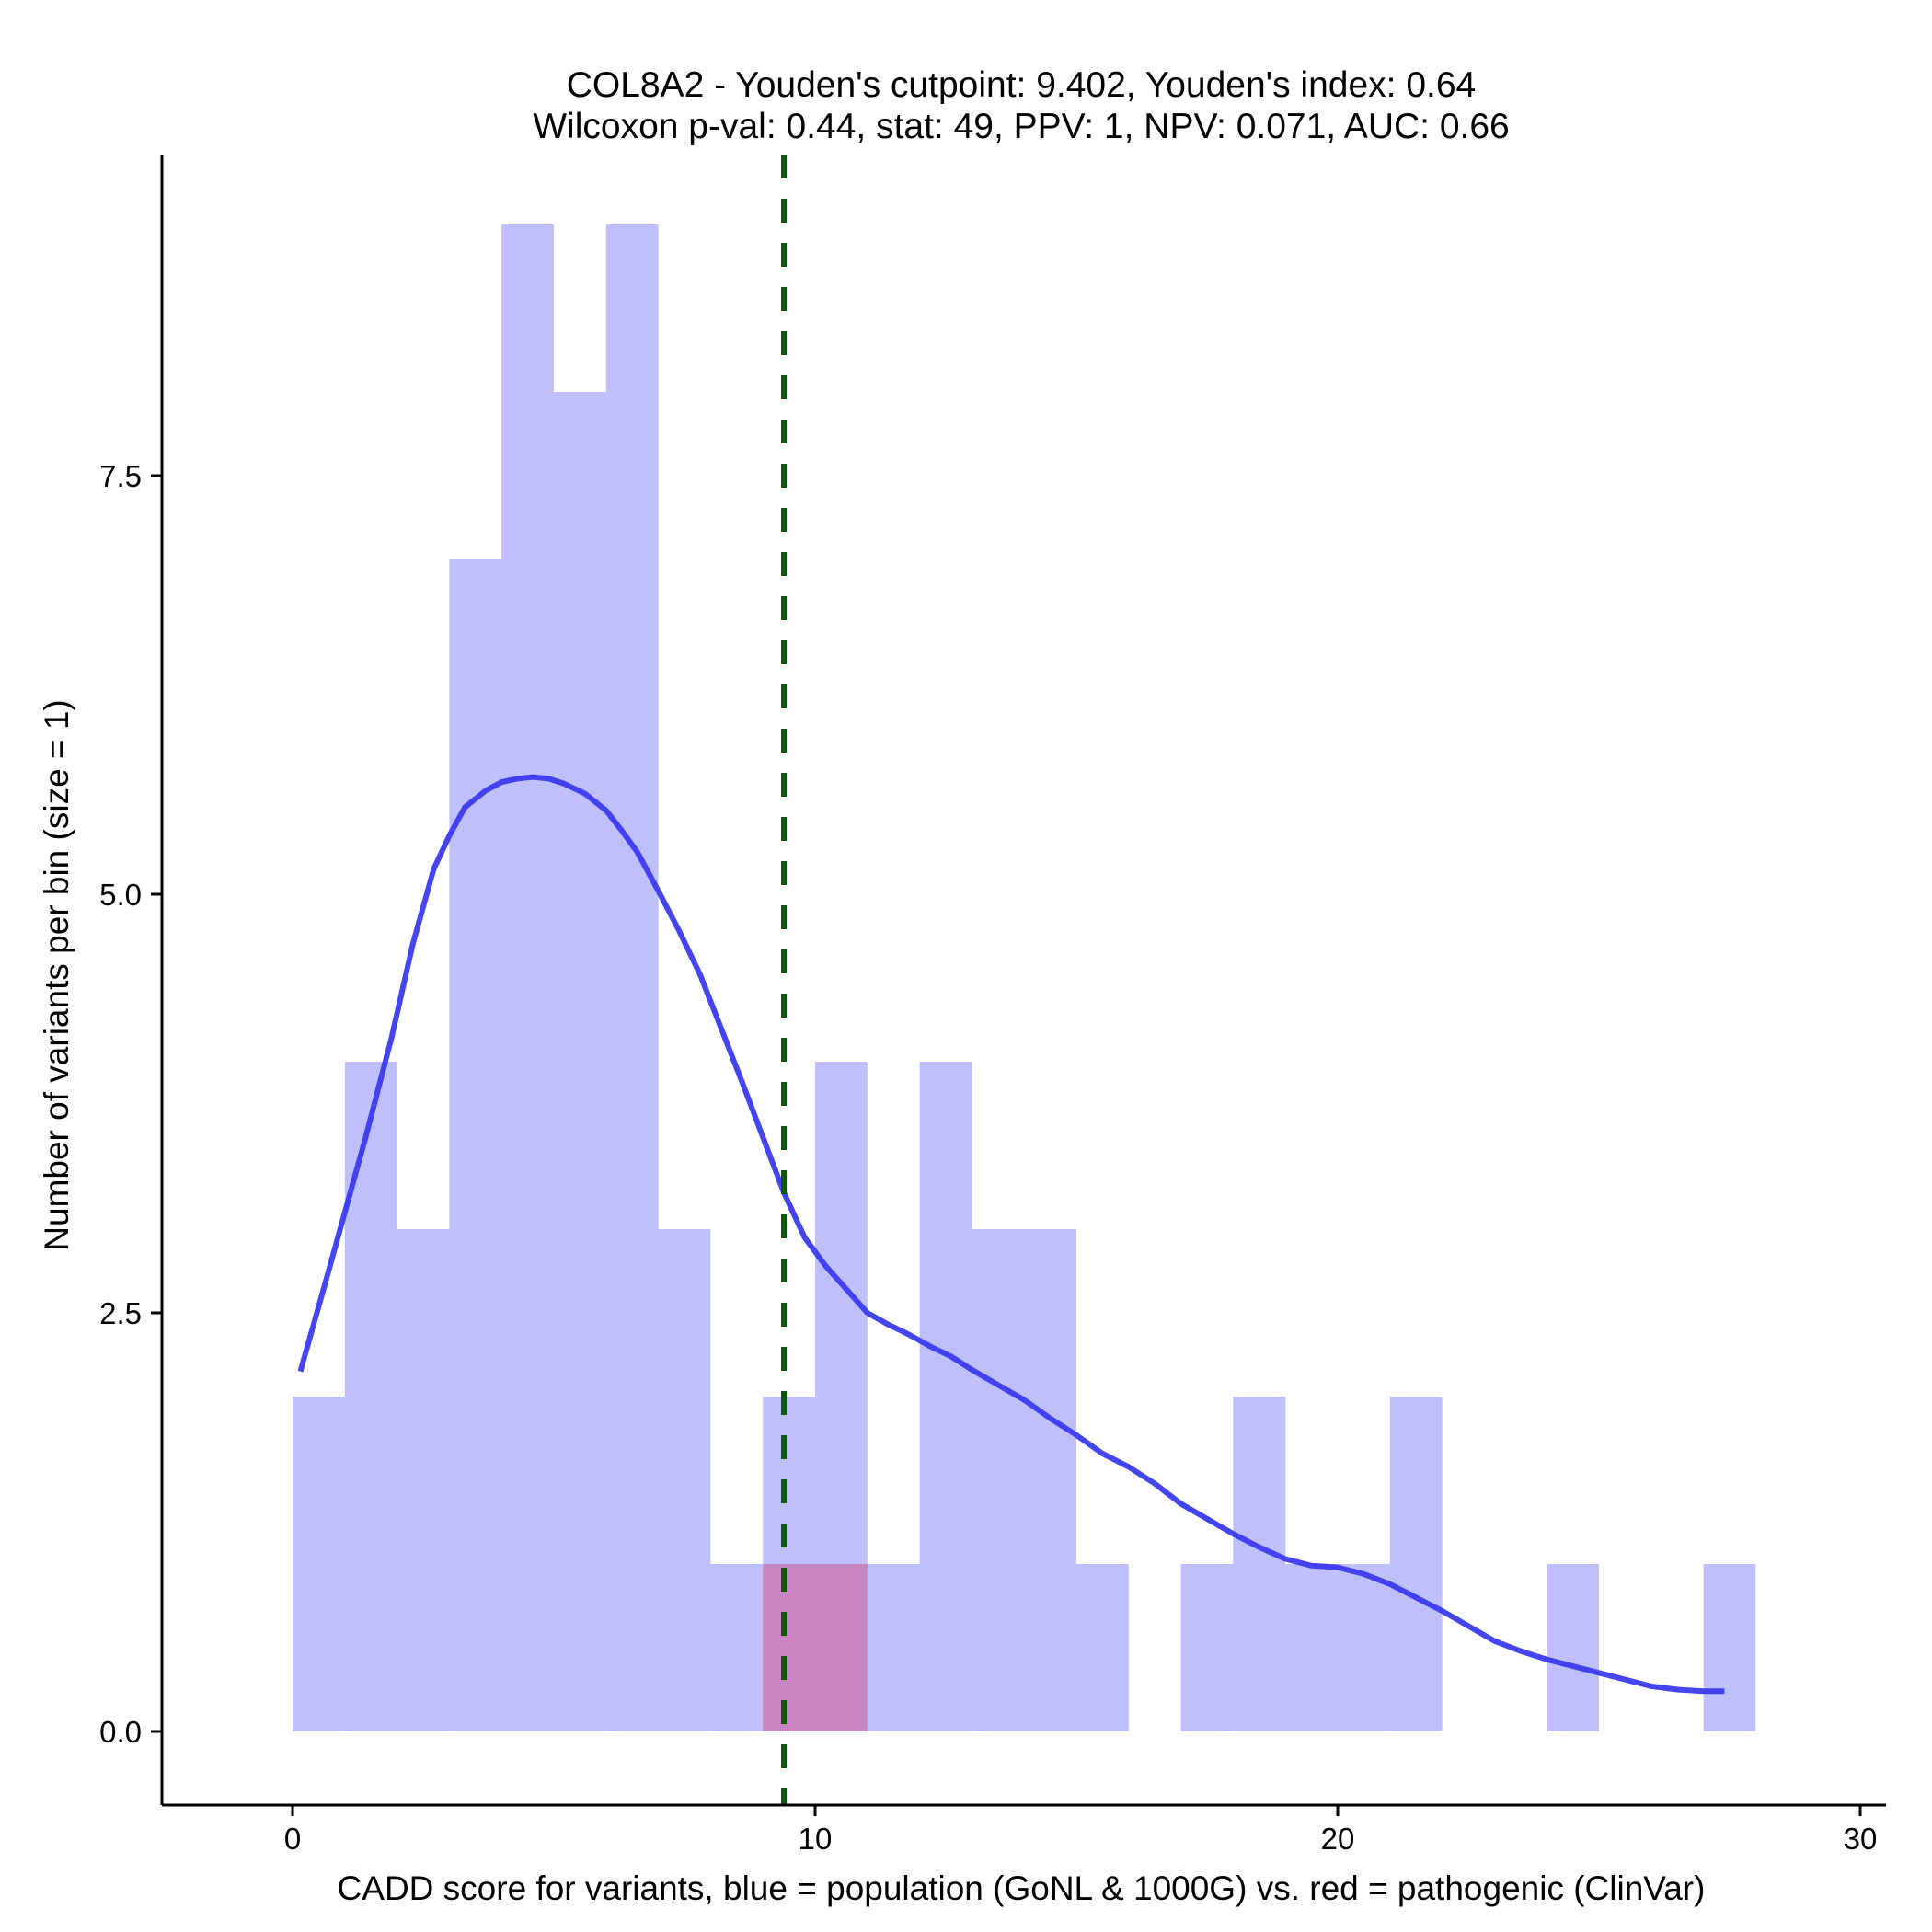 The height and width of the screenshot is (1932, 1932). Describe the element at coordinates (1861, 1839) in the screenshot. I see `x-tick-label: 30` at that location.